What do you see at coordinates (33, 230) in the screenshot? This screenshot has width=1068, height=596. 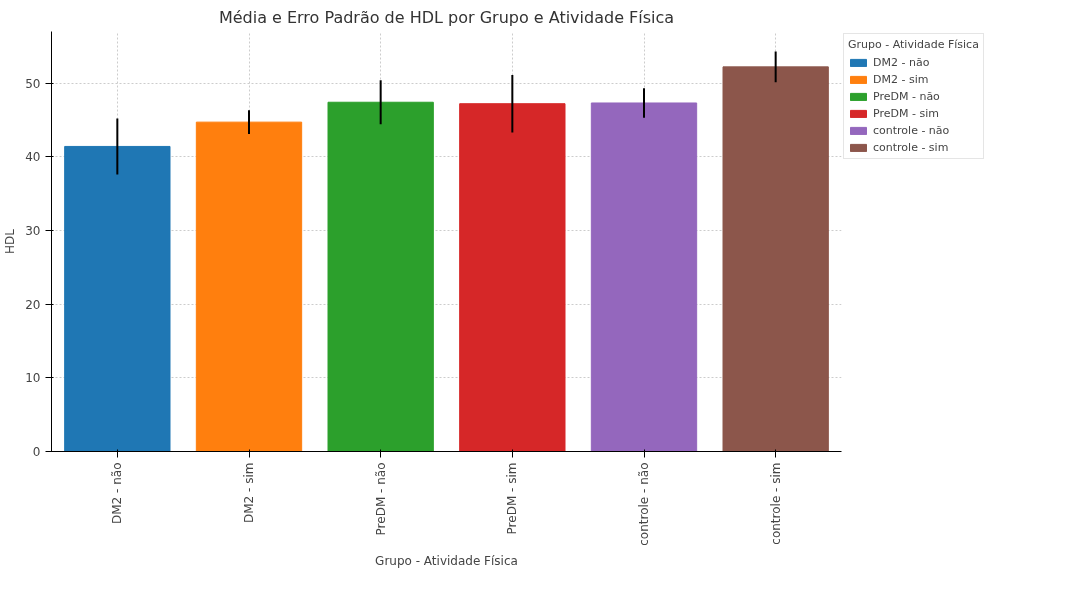 I see `y-tick-label: 30` at bounding box center [33, 230].